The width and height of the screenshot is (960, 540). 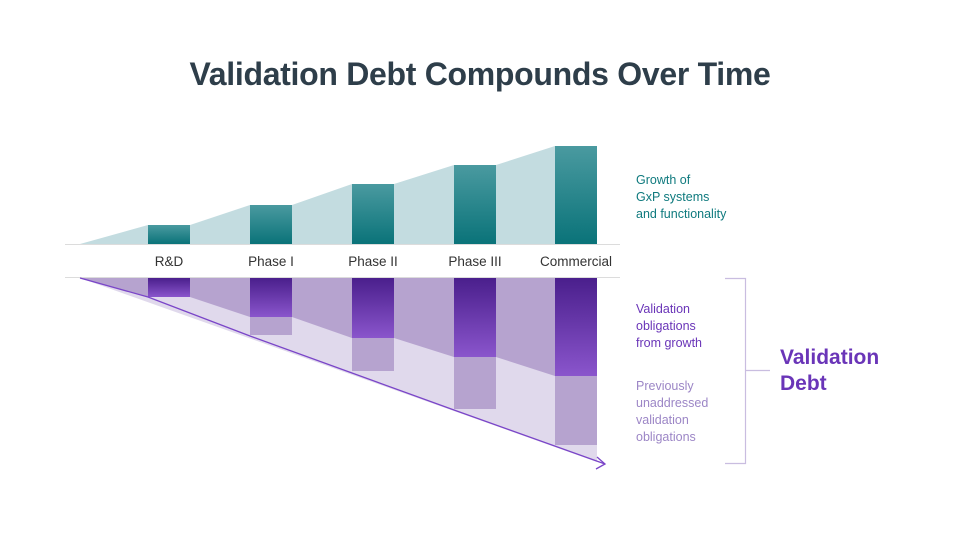 What do you see at coordinates (475, 261) in the screenshot?
I see `category-label: Phase III` at bounding box center [475, 261].